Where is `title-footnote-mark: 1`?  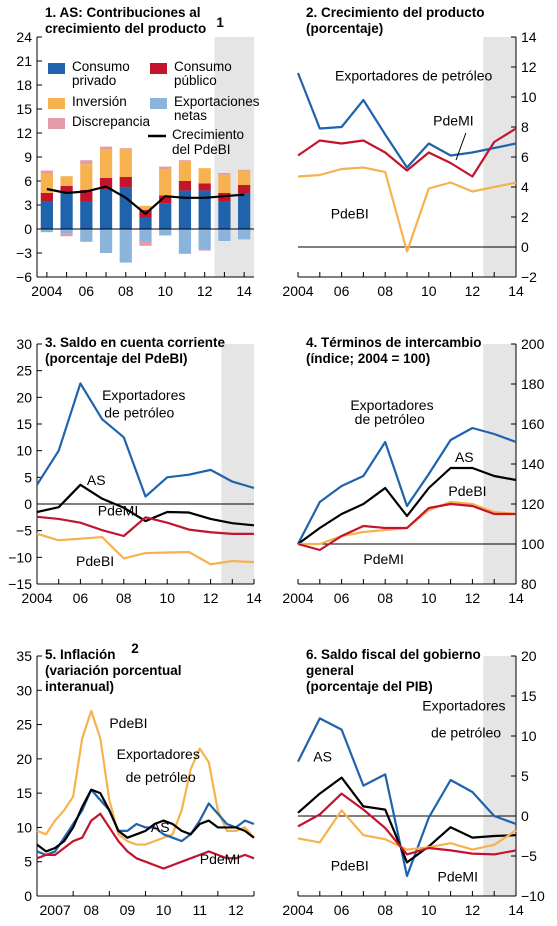 title-footnote-mark: 1 is located at coordinates (220, 22).